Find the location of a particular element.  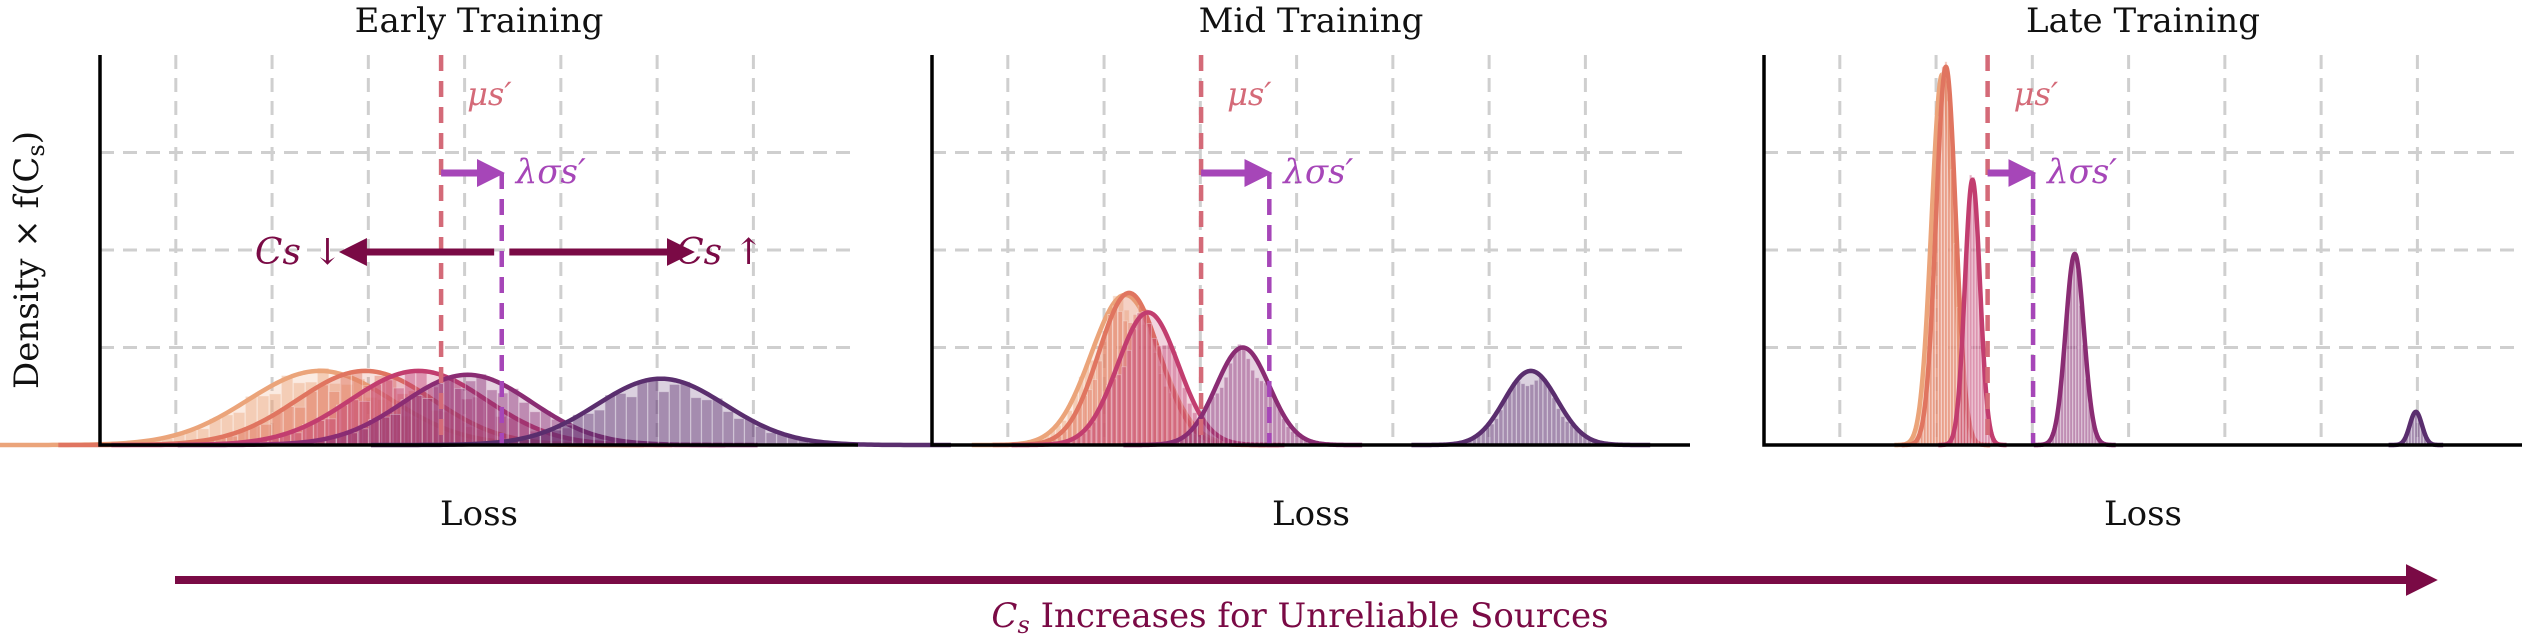

y-axis-label: Density × f(Cs) is located at coordinates (28, 260).